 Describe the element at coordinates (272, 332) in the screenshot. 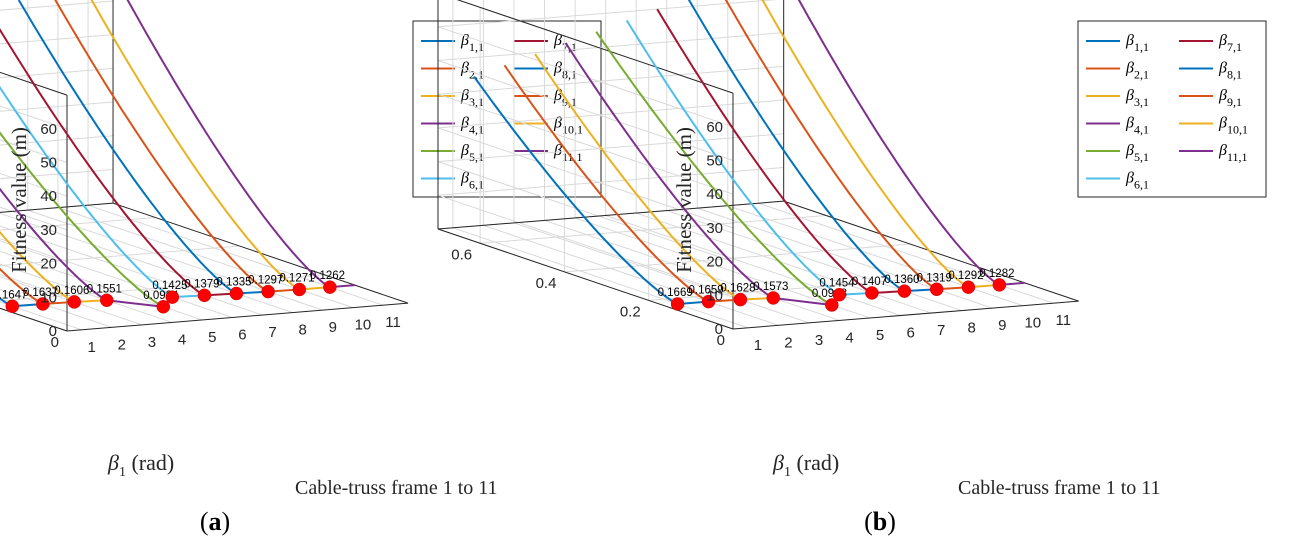

I see `x-tick-label: 7` at that location.